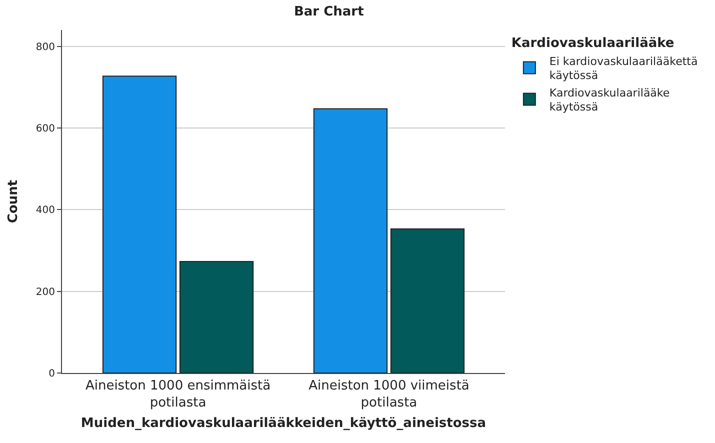  I want to click on x-axis-title: Muiden_kardiovaskulaarilääkkeiden_käyttö_aineistossa, so click(283, 424).